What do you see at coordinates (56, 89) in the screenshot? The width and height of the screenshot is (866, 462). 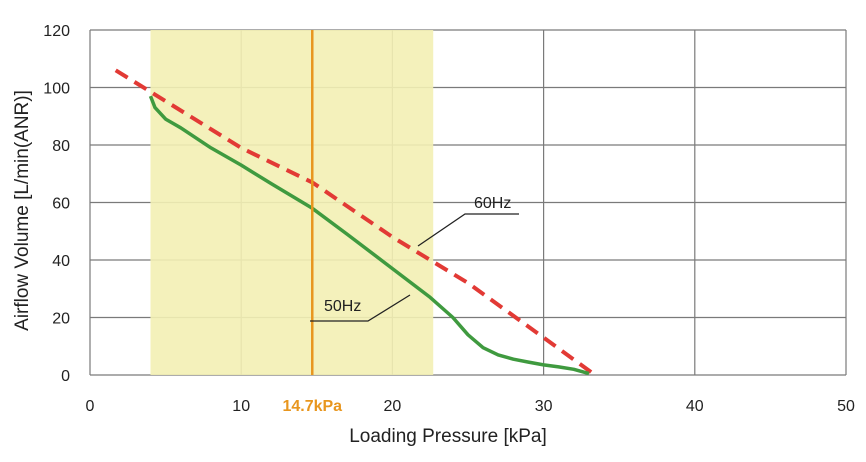 I see `y-tick-label: 100` at bounding box center [56, 89].